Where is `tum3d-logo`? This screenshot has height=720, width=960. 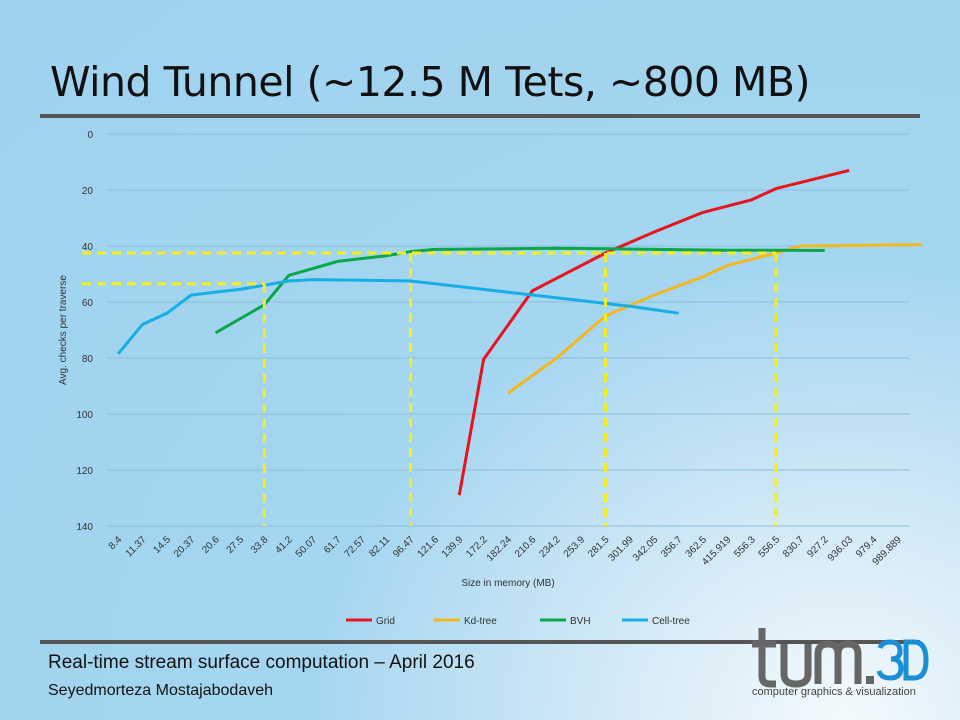 tum3d-logo is located at coordinates (840, 658).